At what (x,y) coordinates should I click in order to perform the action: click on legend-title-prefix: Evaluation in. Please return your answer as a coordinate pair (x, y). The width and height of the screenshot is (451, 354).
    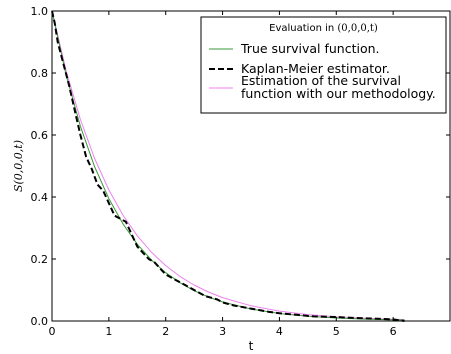
    Looking at the image, I should click on (303, 28).